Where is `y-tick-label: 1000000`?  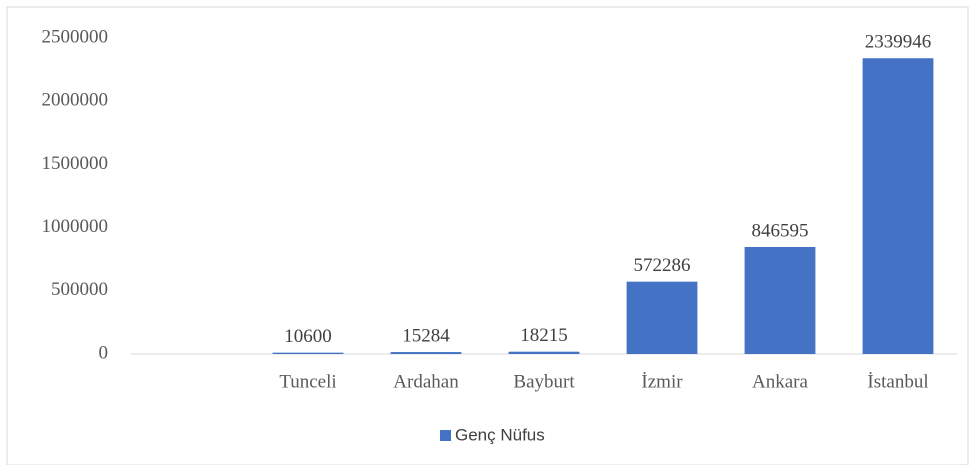 y-tick-label: 1000000 is located at coordinates (75, 226).